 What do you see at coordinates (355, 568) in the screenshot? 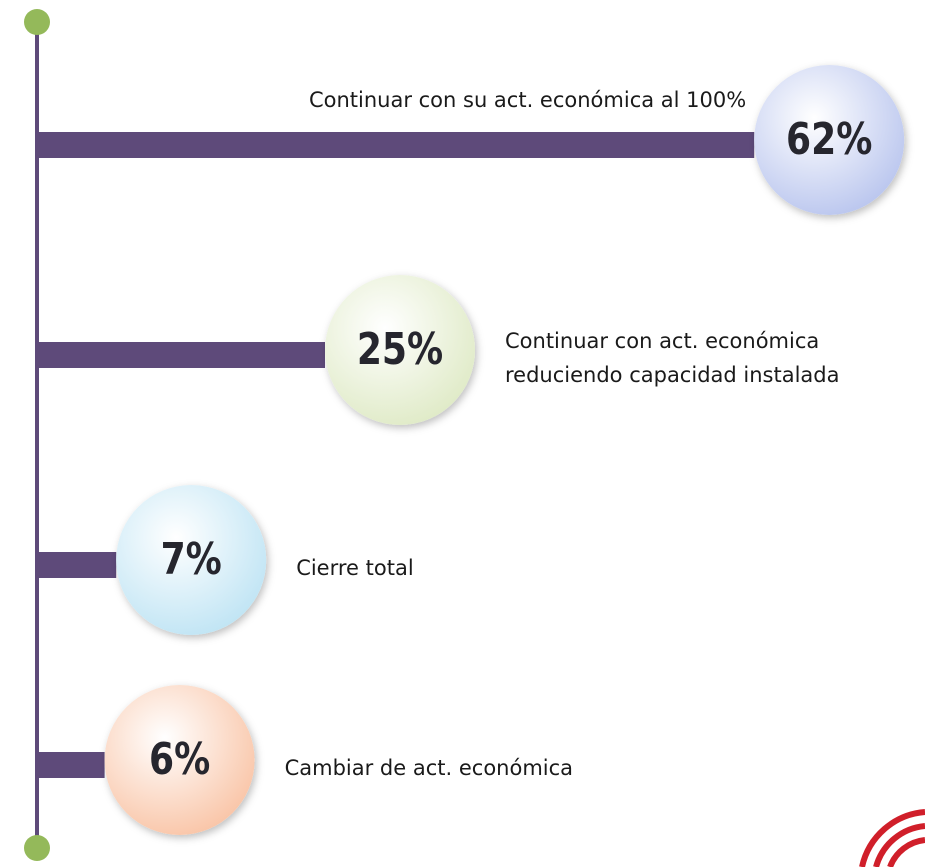
I see `category-label: Cierre total` at bounding box center [355, 568].